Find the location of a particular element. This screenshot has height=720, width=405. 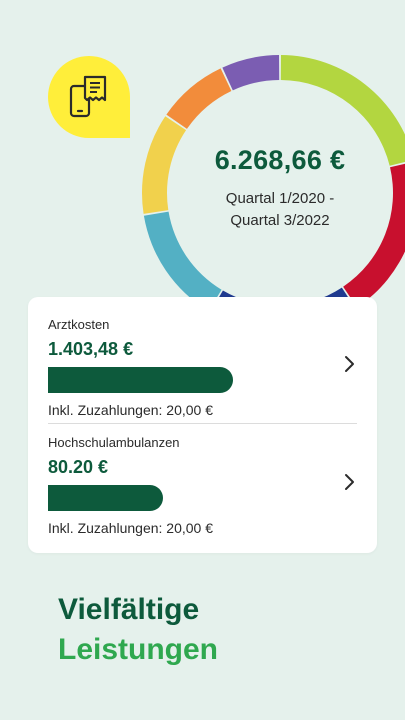

period-start: Quartal 1/2020 - is located at coordinates (280, 198).